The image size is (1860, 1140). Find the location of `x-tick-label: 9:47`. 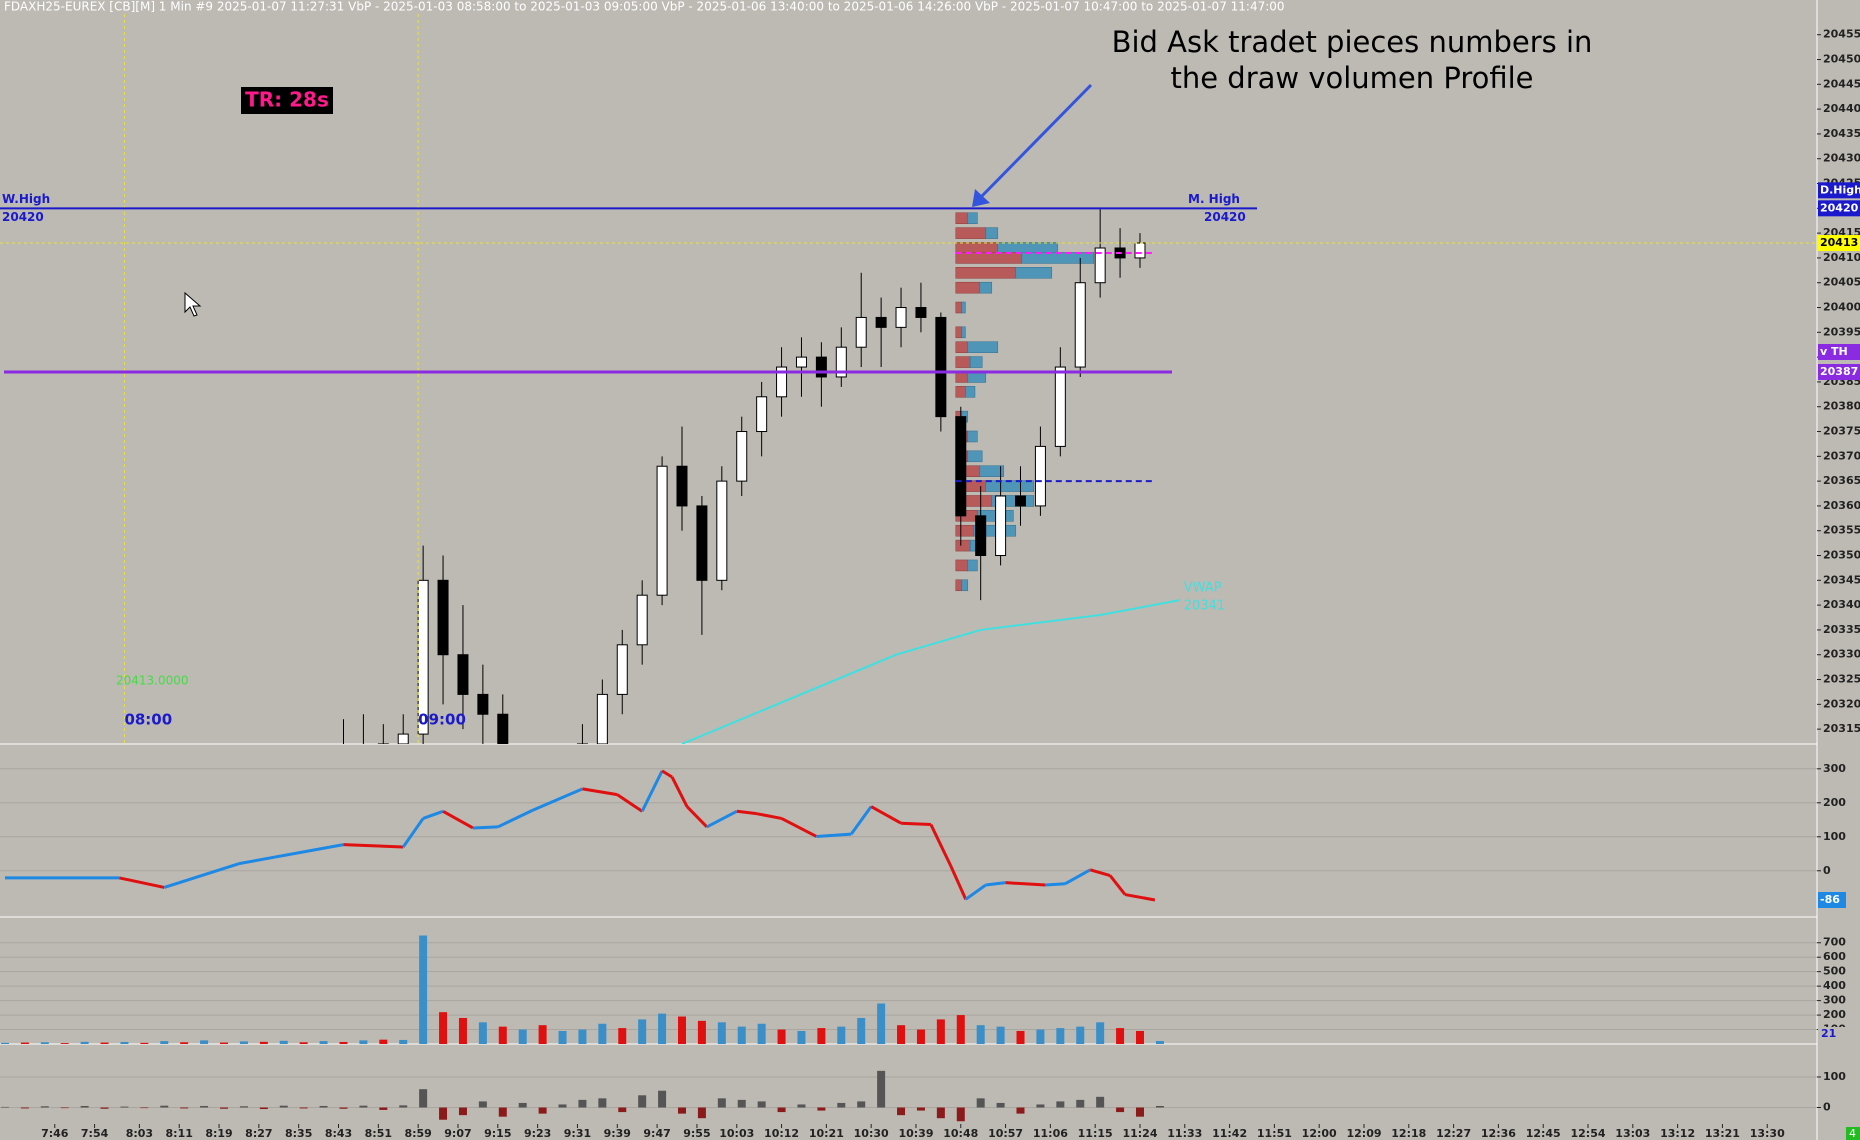

x-tick-label: 9:47 is located at coordinates (656, 1133).